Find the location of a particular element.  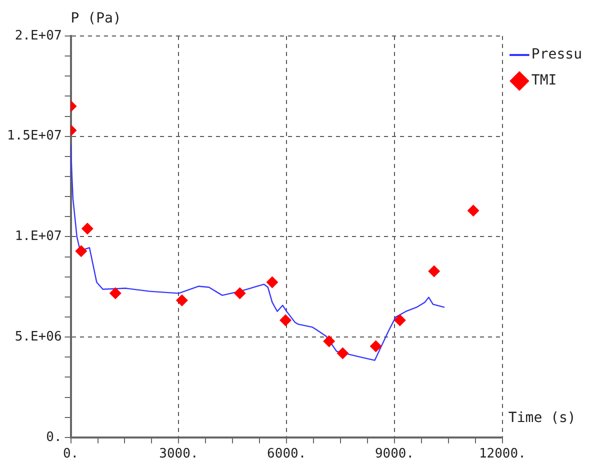

y-tick-label: 0. is located at coordinates (54, 437).